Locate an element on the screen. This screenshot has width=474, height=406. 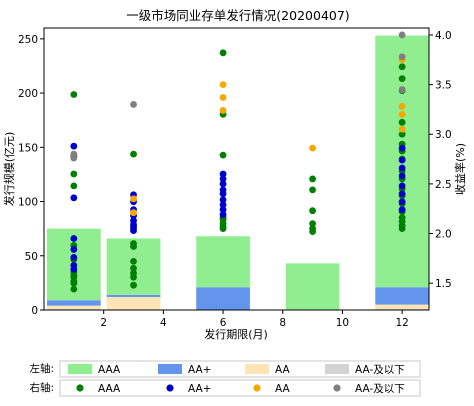
legend-swatch-left-AA+ is located at coordinates (170, 369).